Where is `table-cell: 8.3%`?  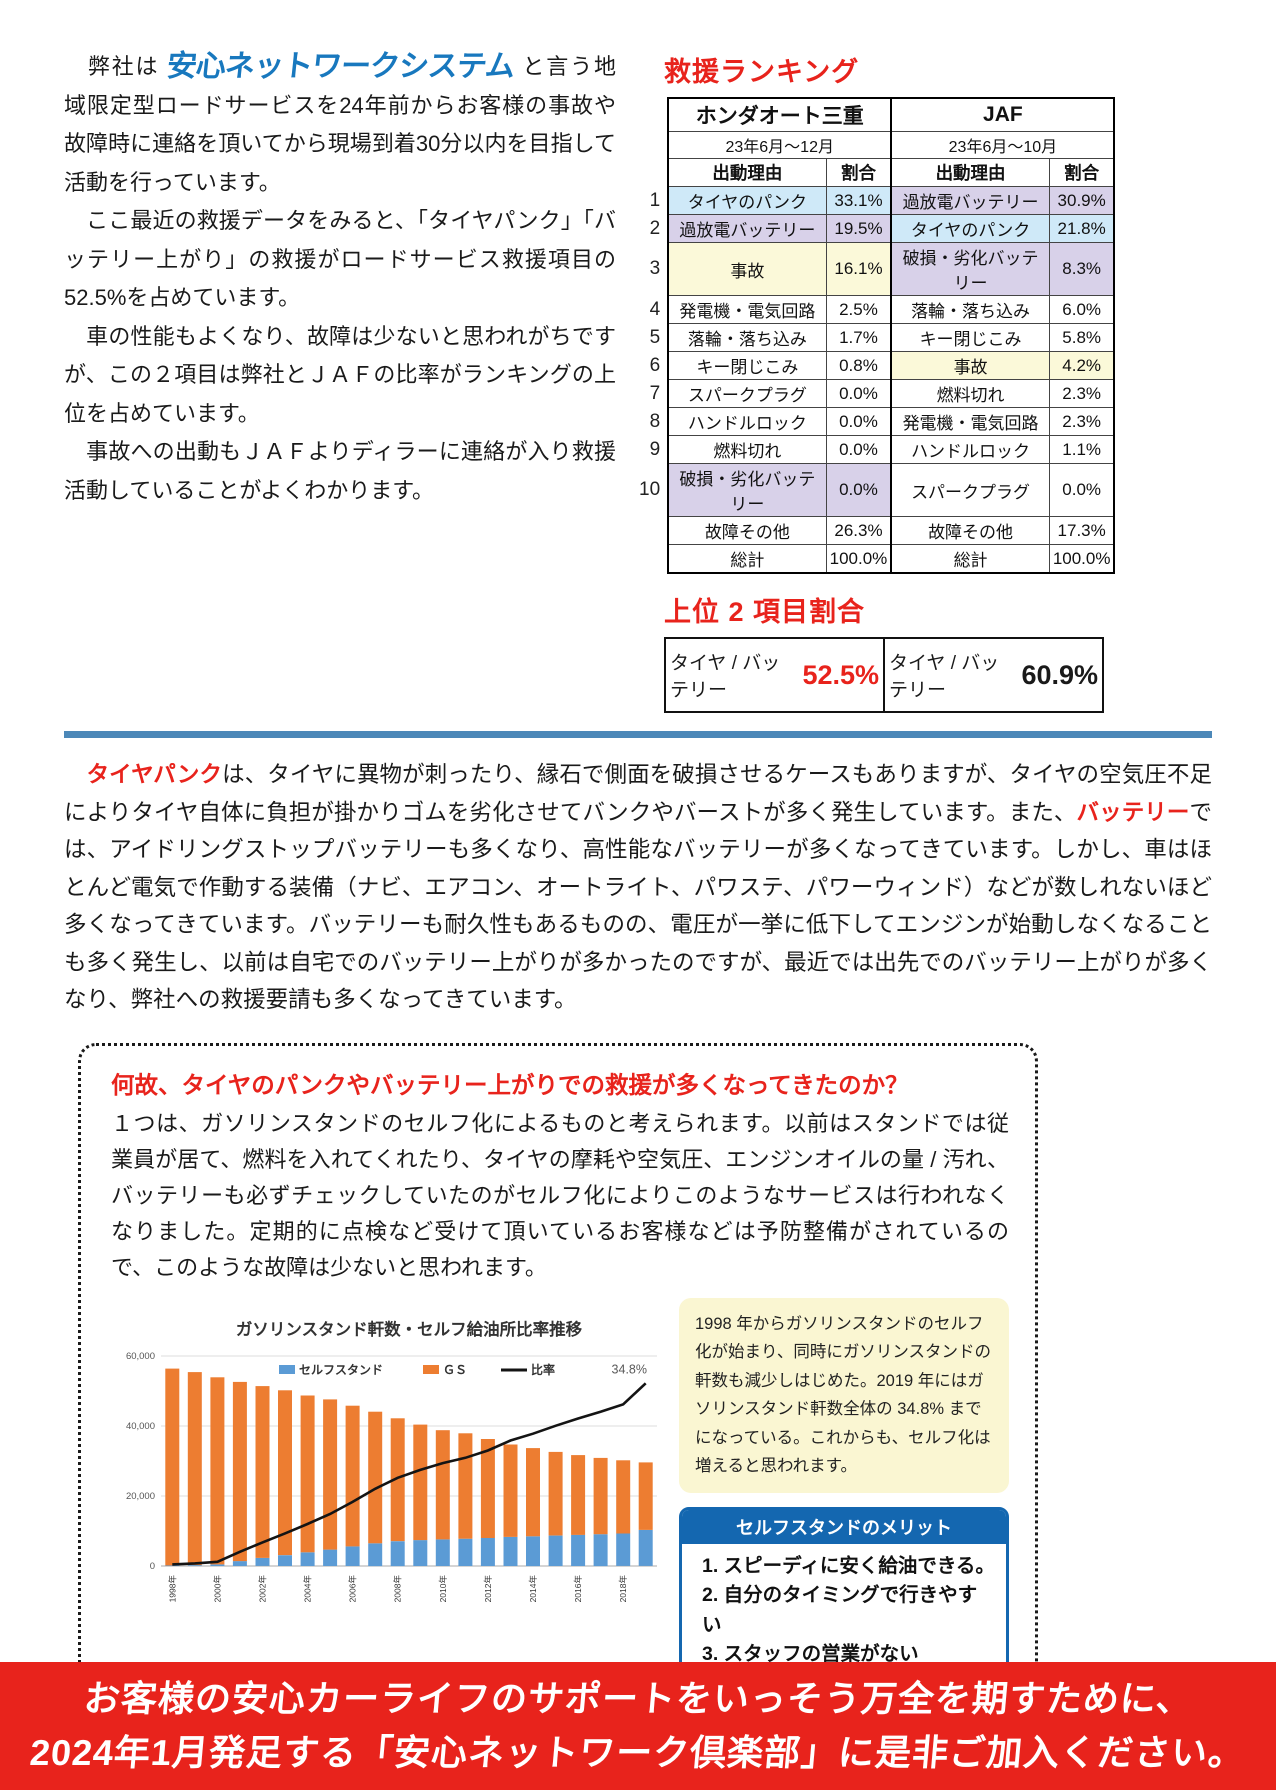
table-cell: 8.3% is located at coordinates (1082, 269).